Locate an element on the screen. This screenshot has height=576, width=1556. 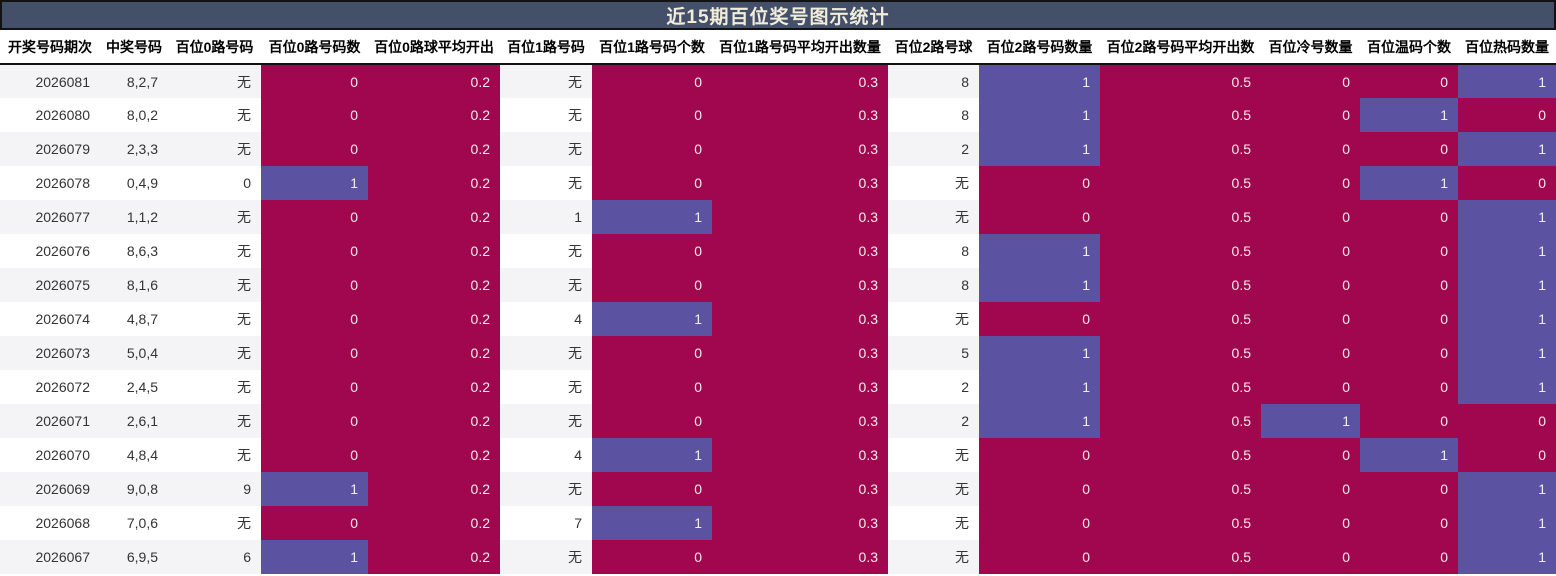
cell-r2_num: 2 is located at coordinates (933, 387).